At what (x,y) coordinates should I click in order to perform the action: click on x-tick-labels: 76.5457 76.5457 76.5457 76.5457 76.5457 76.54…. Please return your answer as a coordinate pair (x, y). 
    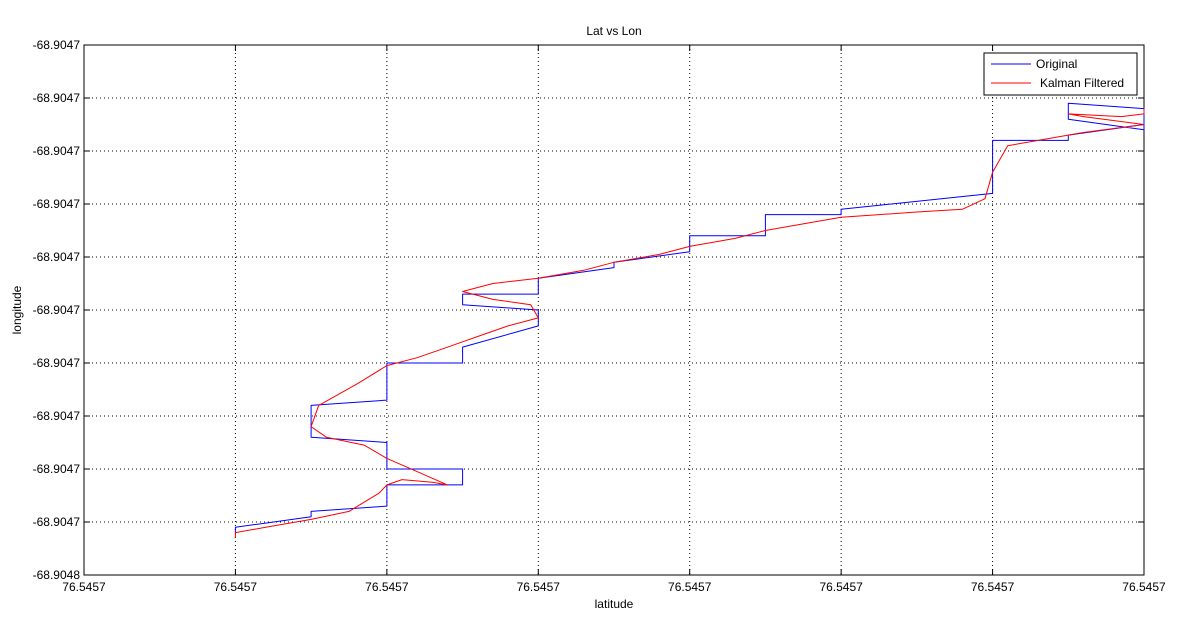
    Looking at the image, I should click on (614, 587).